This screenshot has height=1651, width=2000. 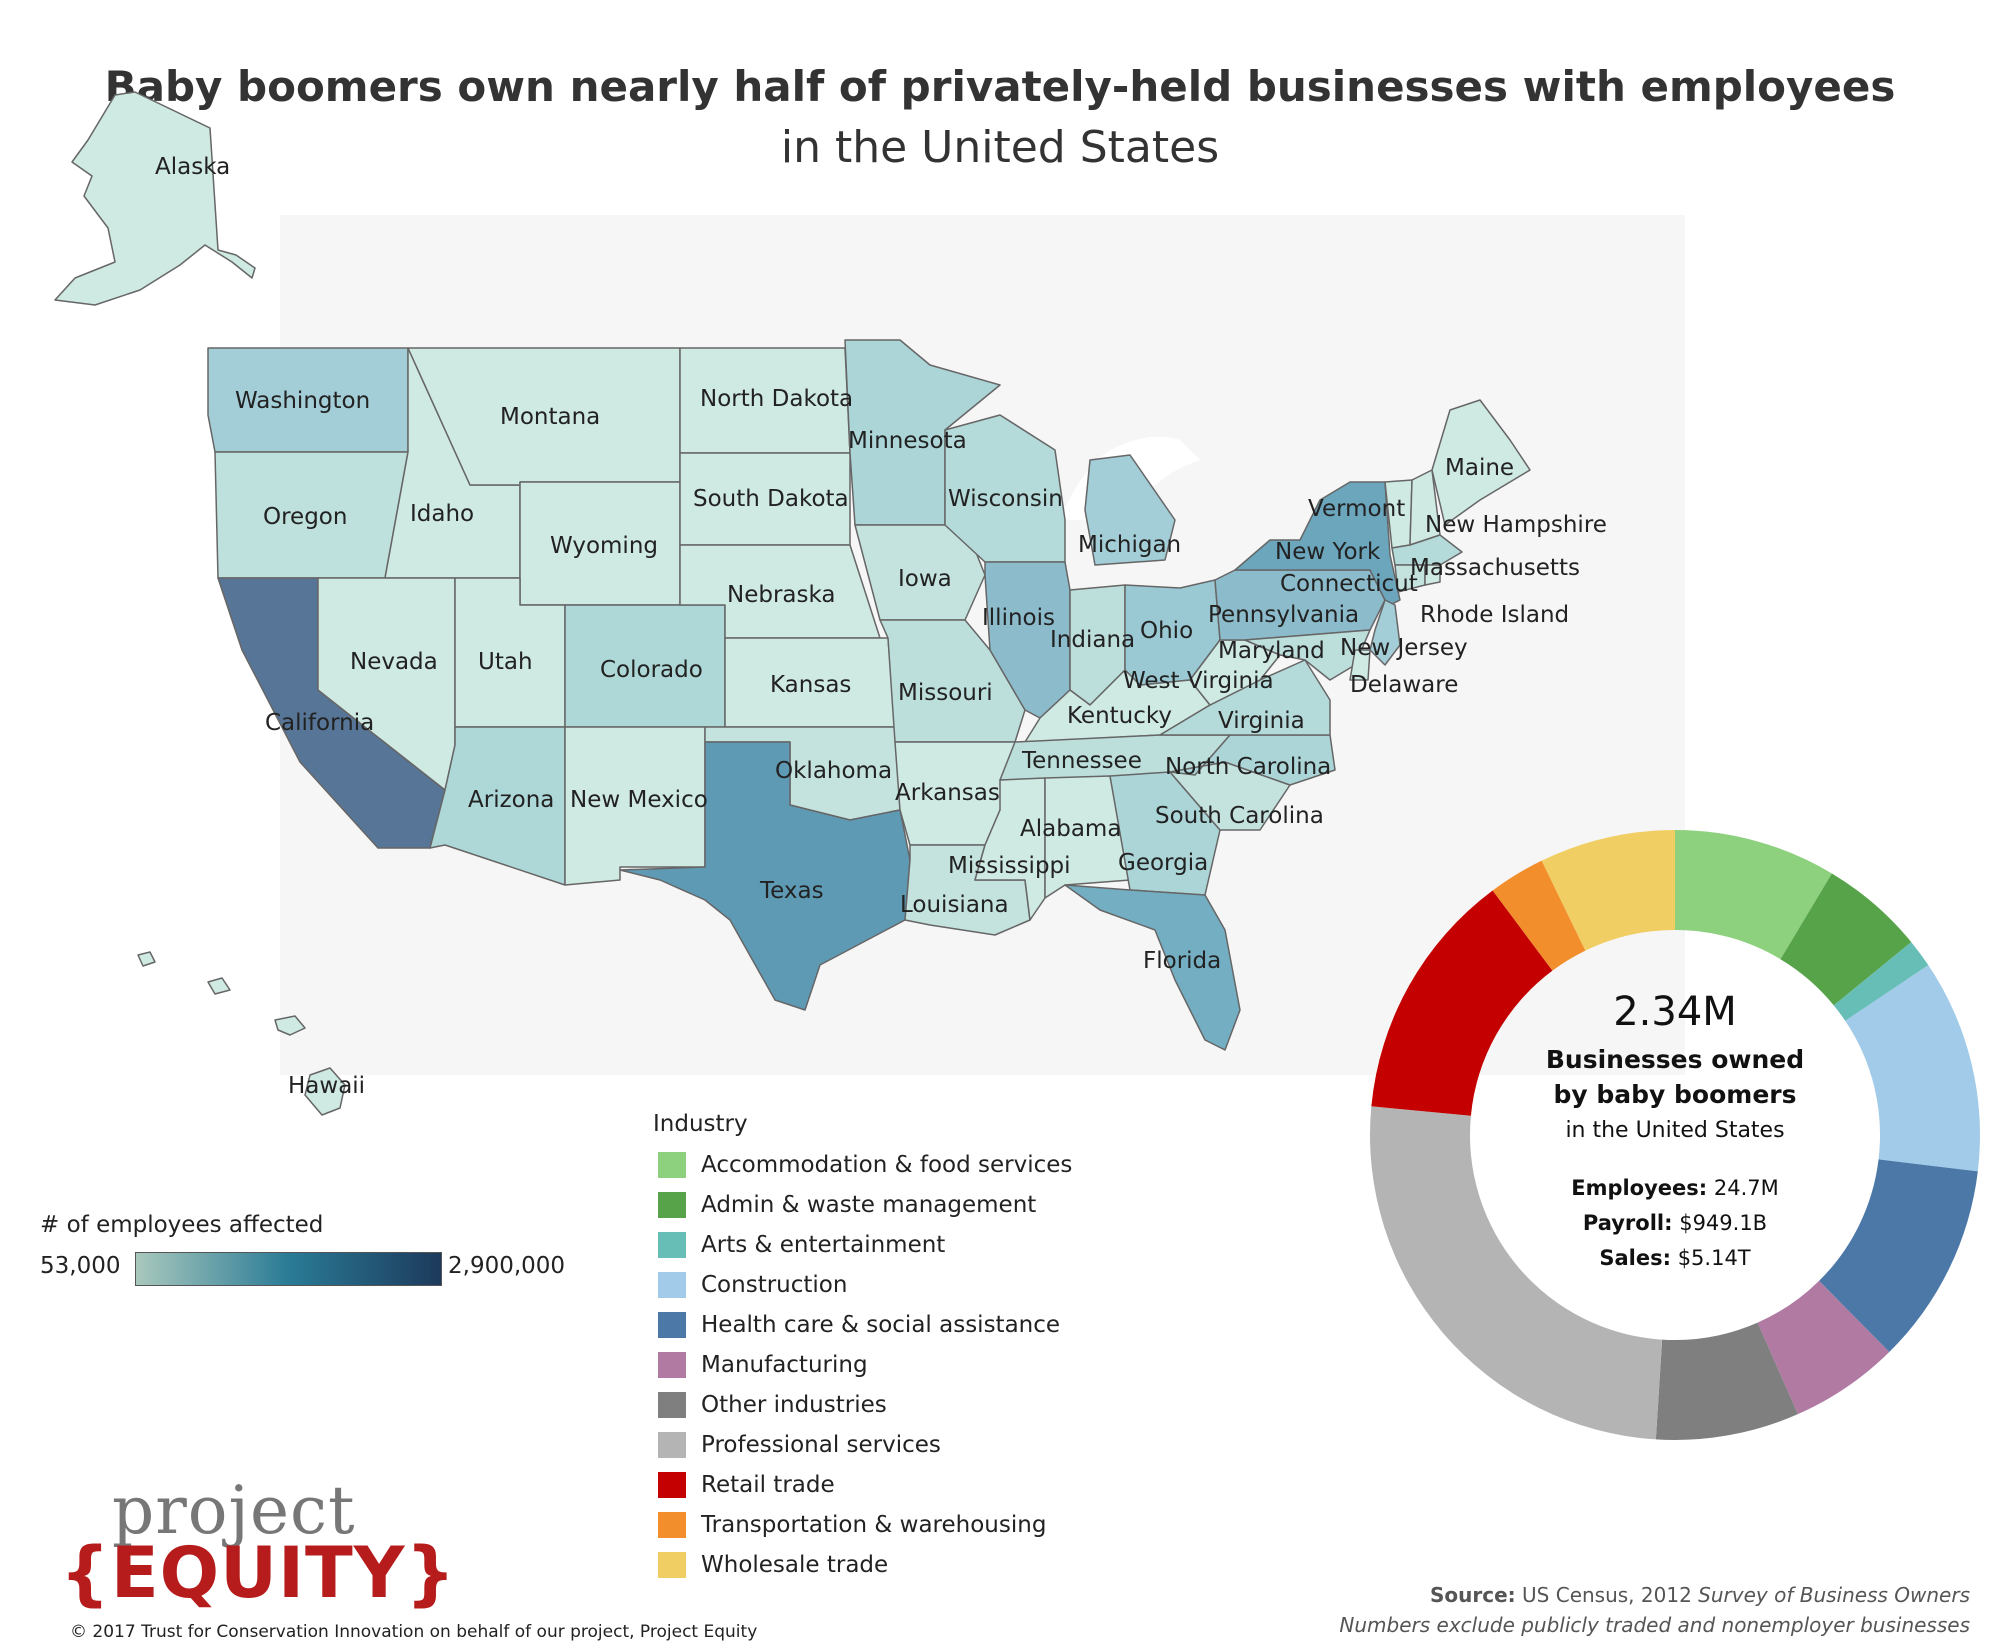 I want to click on industry-legend-title: Industry, so click(x=700, y=1124).